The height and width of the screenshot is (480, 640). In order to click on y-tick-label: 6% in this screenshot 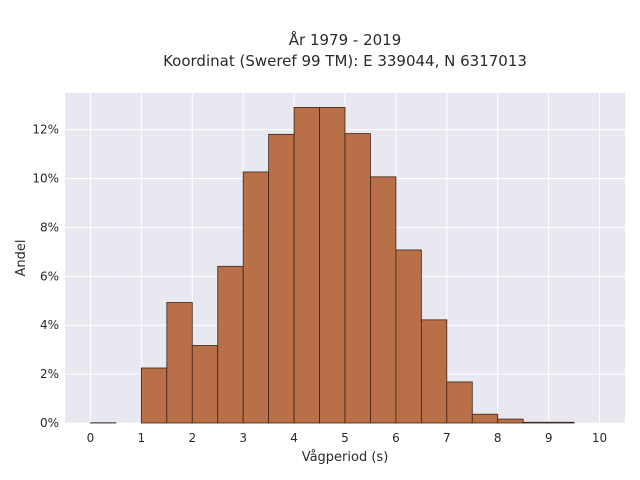, I will do `click(49, 276)`.